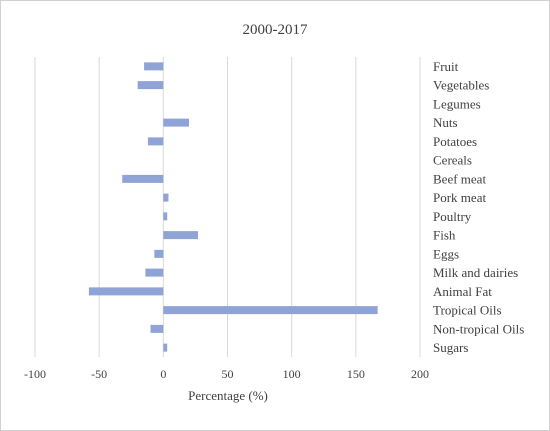  What do you see at coordinates (292, 374) in the screenshot?
I see `x-tick-label: 100` at bounding box center [292, 374].